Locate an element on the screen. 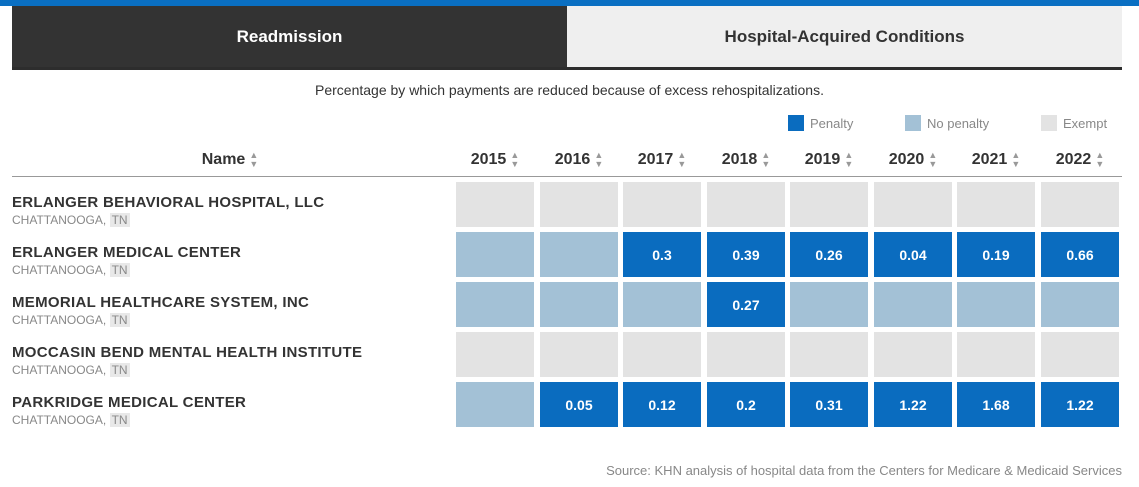 This screenshot has height=487, width=1139. cell-value: 0.31 is located at coordinates (829, 404).